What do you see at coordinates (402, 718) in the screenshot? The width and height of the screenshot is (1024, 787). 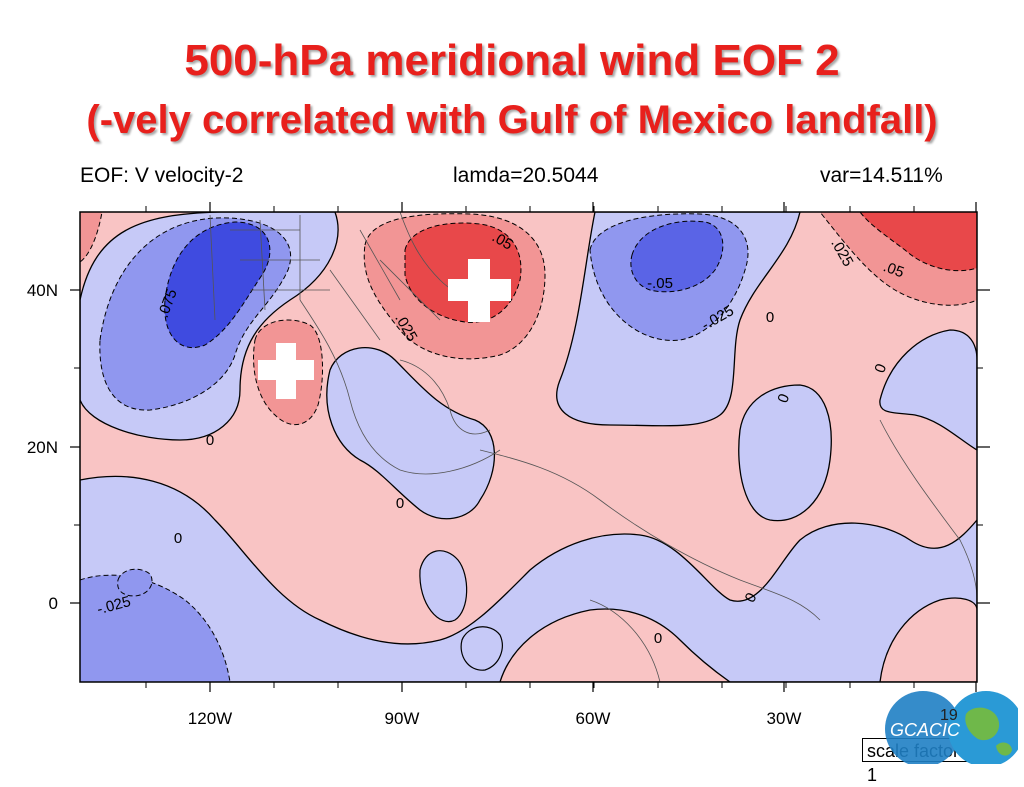 I see `lon-tick-label: 90W` at bounding box center [402, 718].